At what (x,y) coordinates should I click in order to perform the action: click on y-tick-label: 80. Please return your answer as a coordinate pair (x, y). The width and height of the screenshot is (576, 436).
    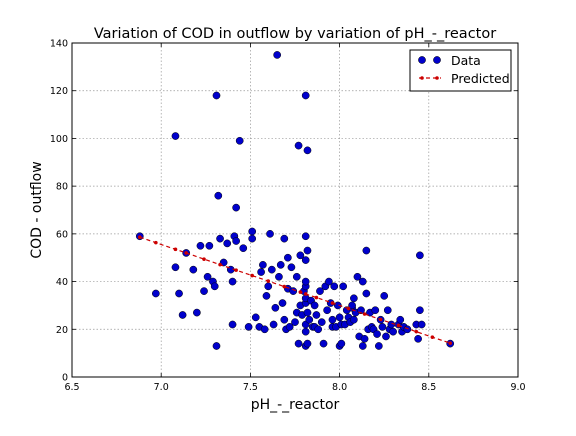
    Looking at the image, I should click on (62, 187).